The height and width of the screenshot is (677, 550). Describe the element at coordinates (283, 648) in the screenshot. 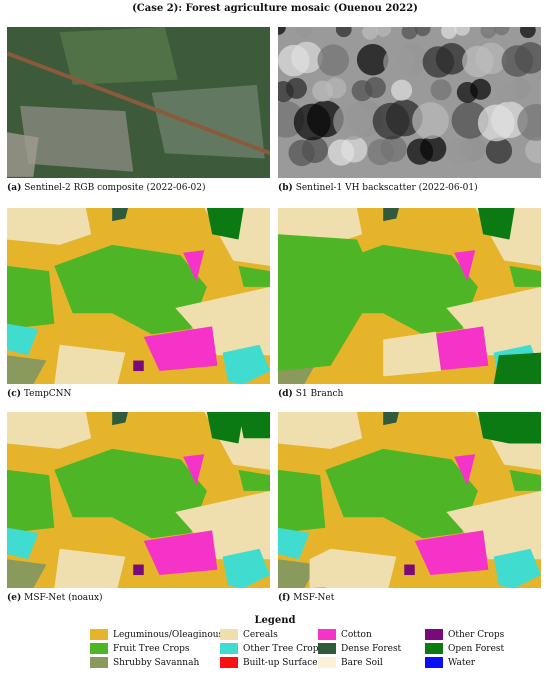

I see `legend-label: Other Tree Crops` at that location.